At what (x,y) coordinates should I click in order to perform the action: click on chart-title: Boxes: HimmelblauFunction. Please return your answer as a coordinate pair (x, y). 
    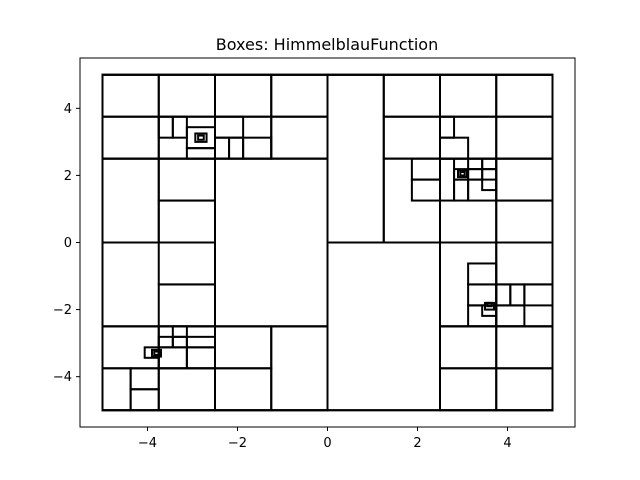
    Looking at the image, I should click on (327, 44).